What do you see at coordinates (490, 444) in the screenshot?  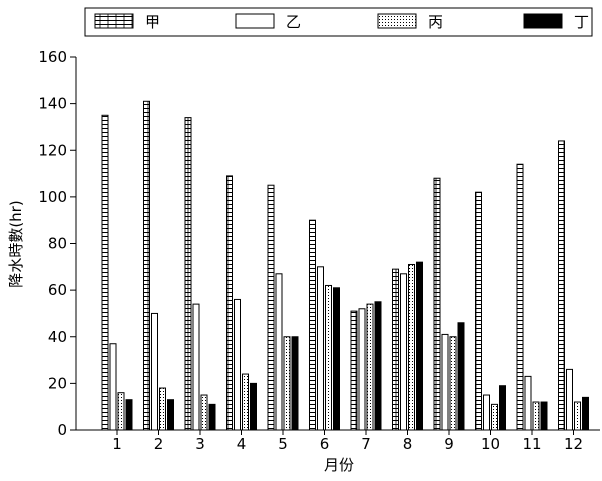 I see `x-tick-label: 10` at bounding box center [490, 444].